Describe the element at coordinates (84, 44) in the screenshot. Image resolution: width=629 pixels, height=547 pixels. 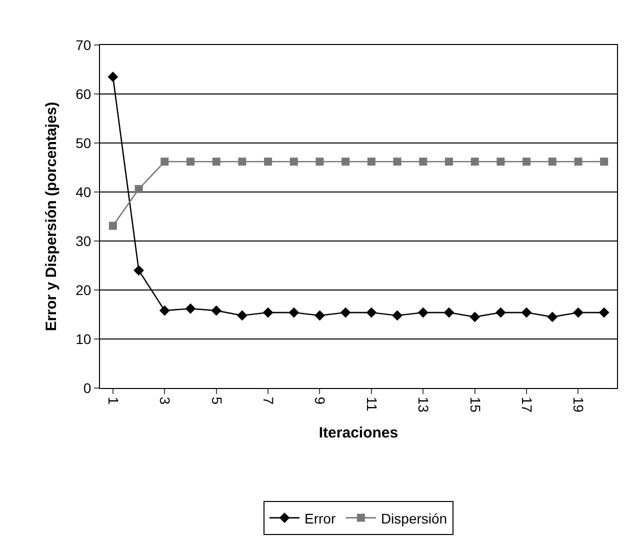
I see `y-tick-label: 70` at that location.